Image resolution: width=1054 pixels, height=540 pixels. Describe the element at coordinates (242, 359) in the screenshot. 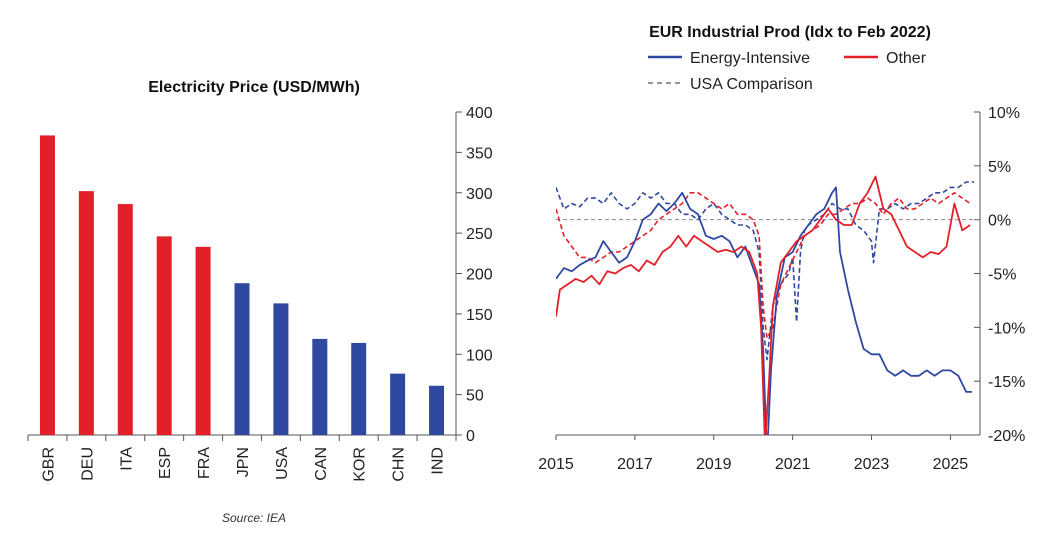

I see `bar-jpn` at that location.